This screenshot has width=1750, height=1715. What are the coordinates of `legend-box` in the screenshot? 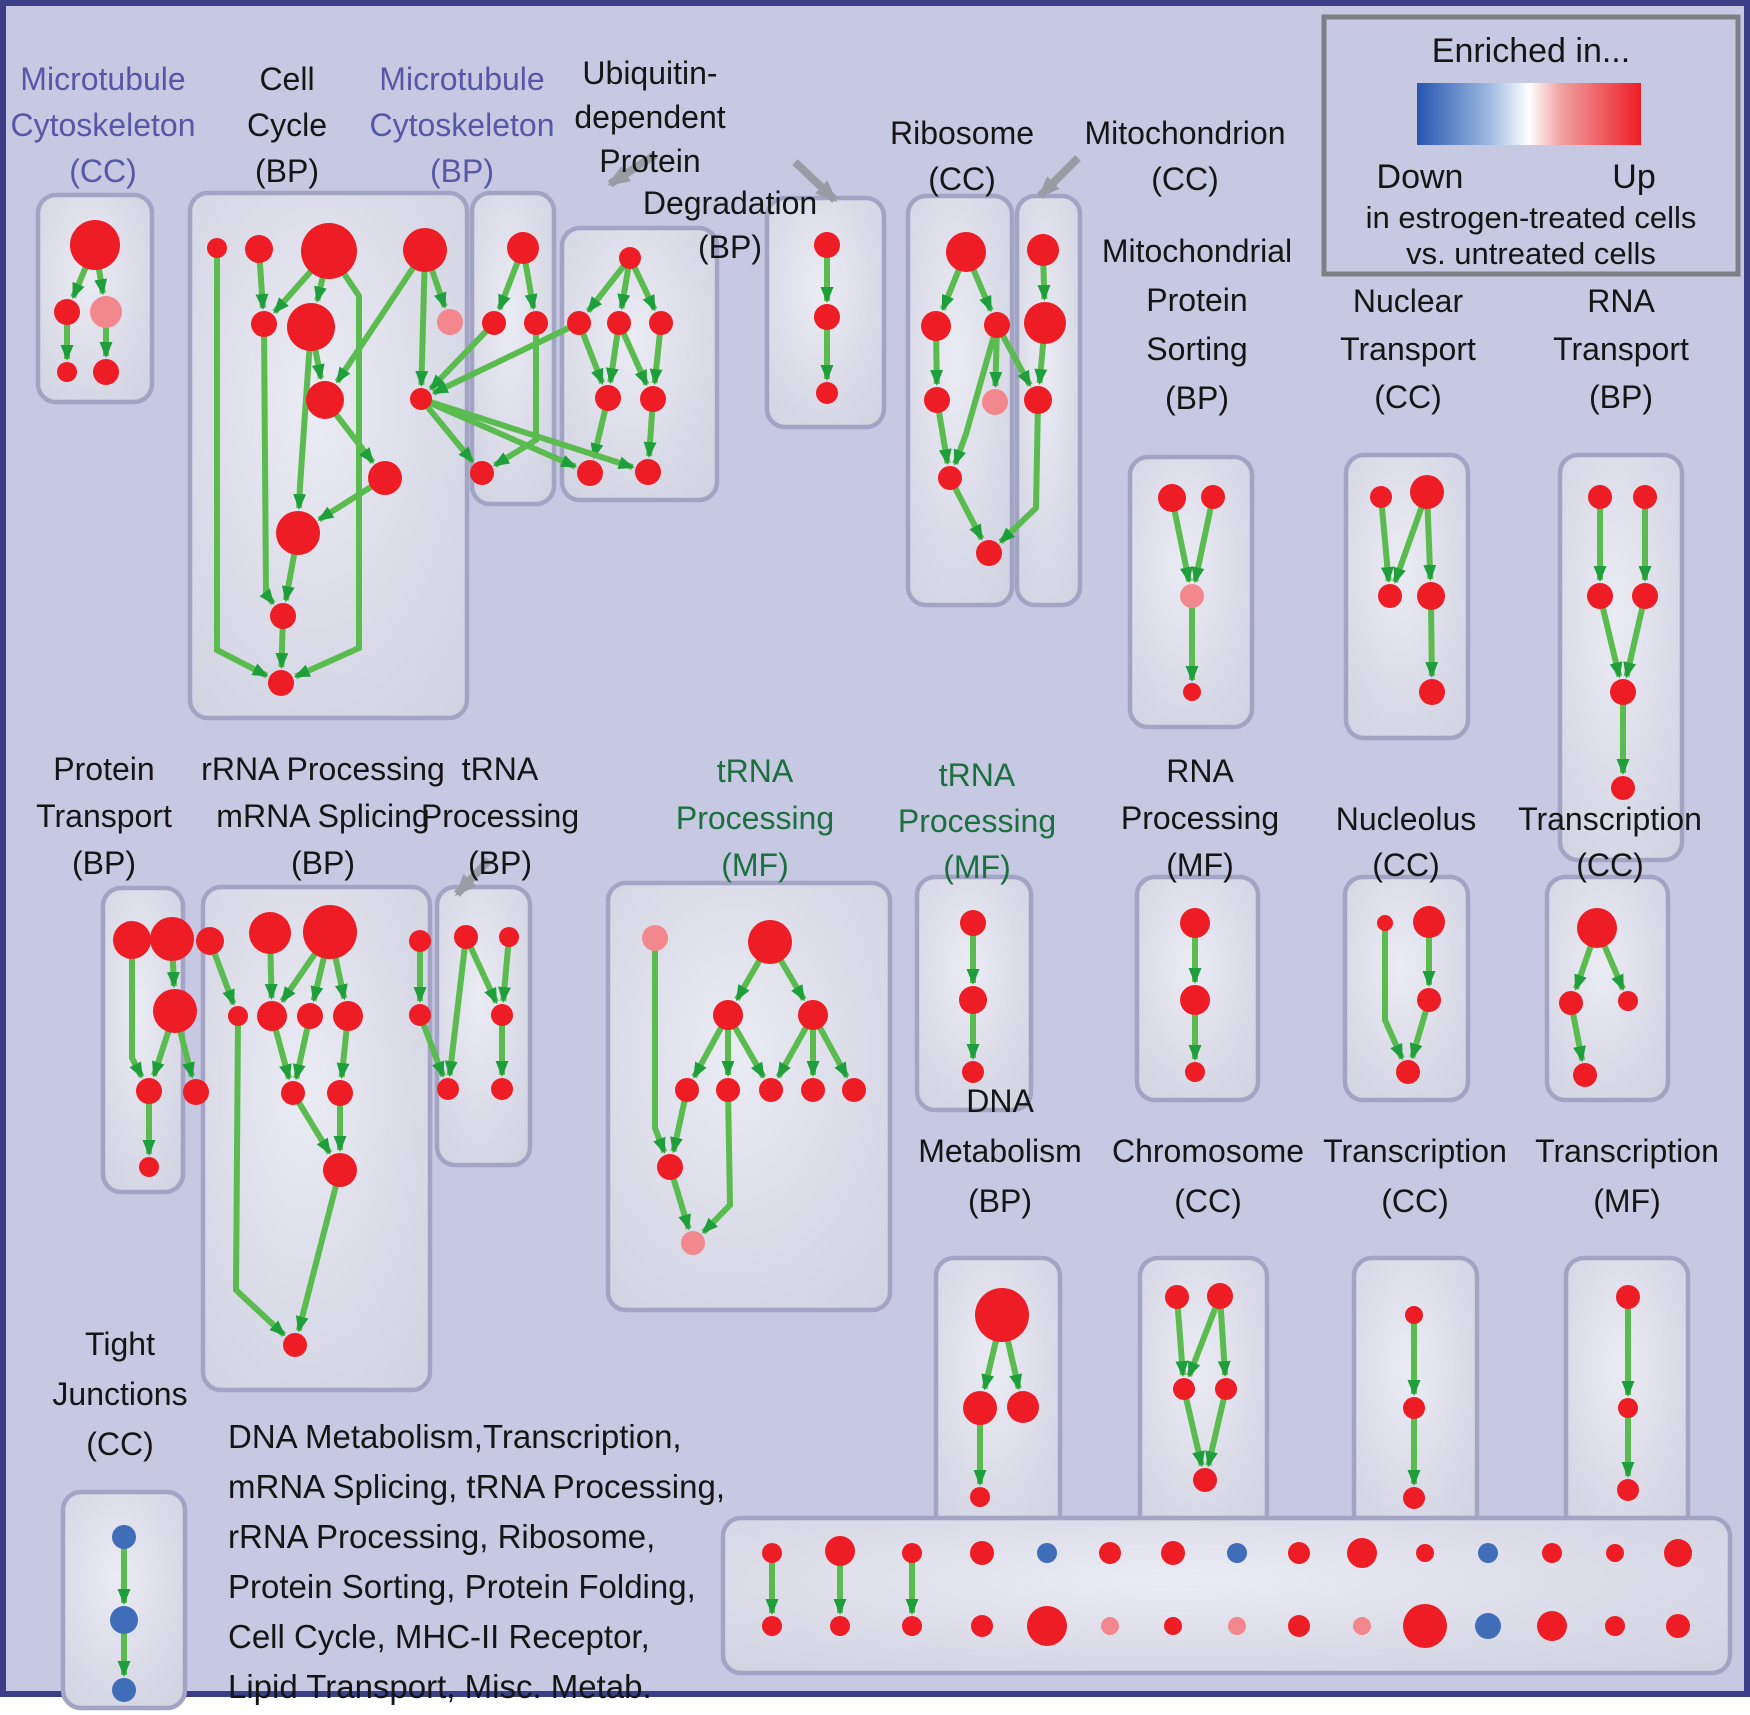 It's located at (1531, 145).